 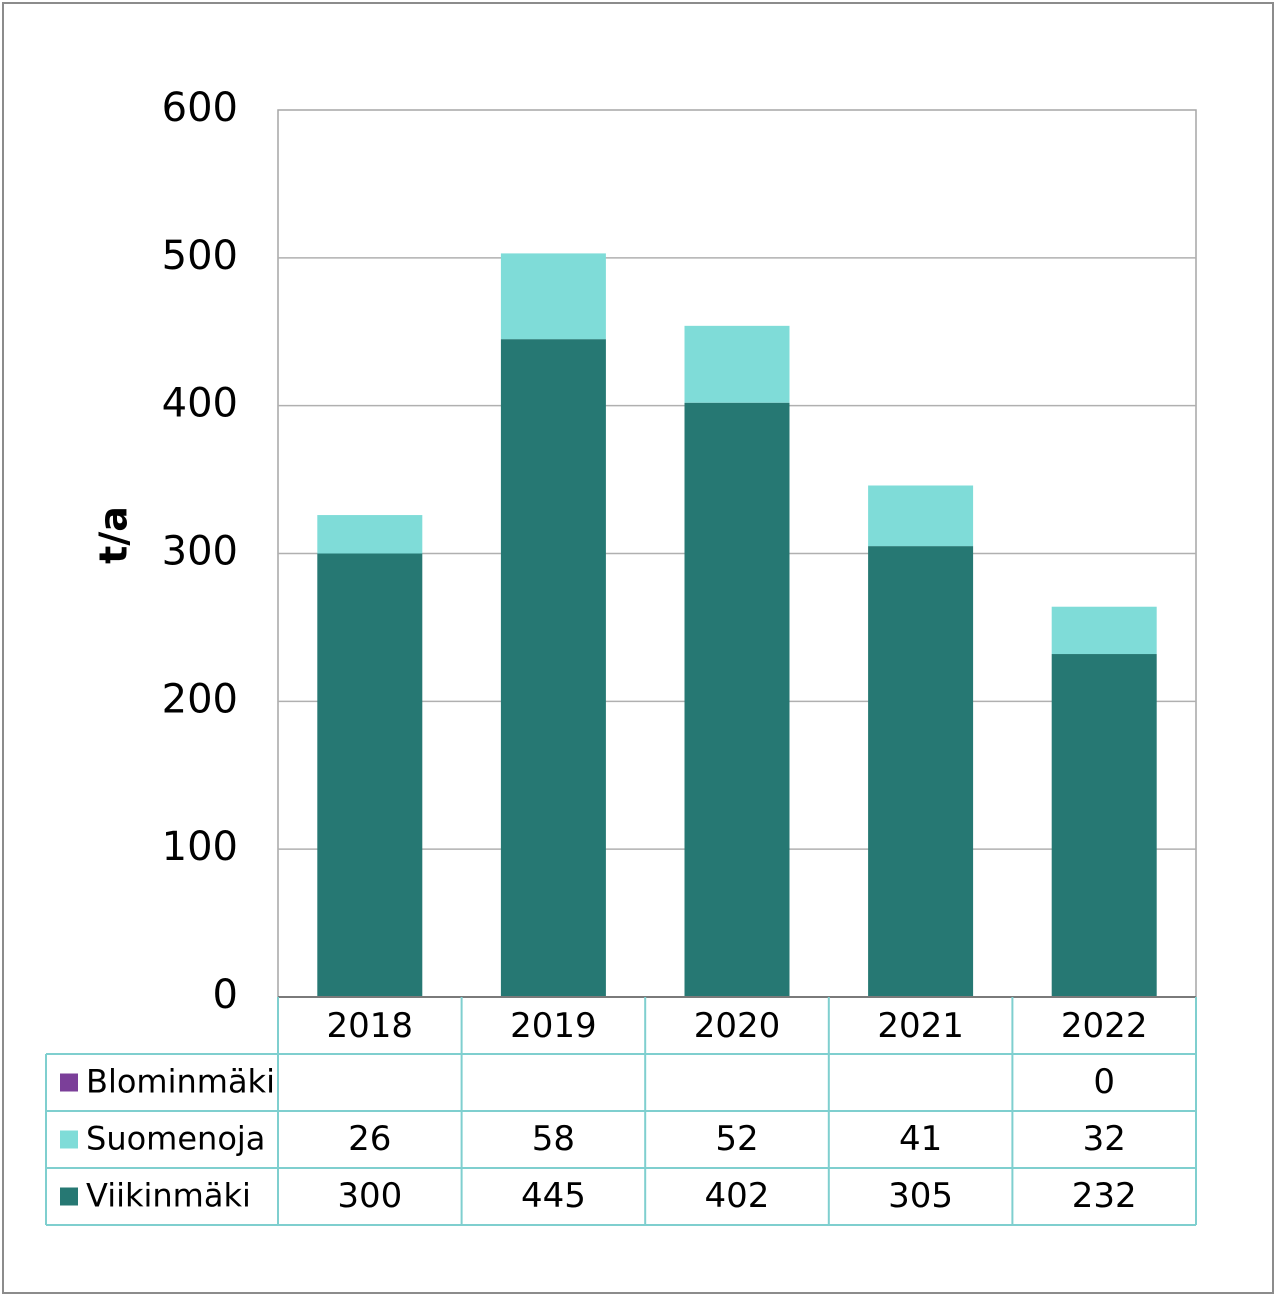 What do you see at coordinates (553, 668) in the screenshot?
I see `bar-viikinmäki-2019` at bounding box center [553, 668].